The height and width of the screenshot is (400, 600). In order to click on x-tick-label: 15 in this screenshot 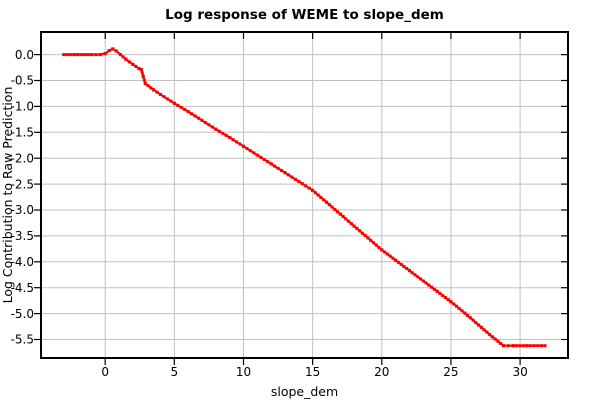, I will do `click(312, 372)`.